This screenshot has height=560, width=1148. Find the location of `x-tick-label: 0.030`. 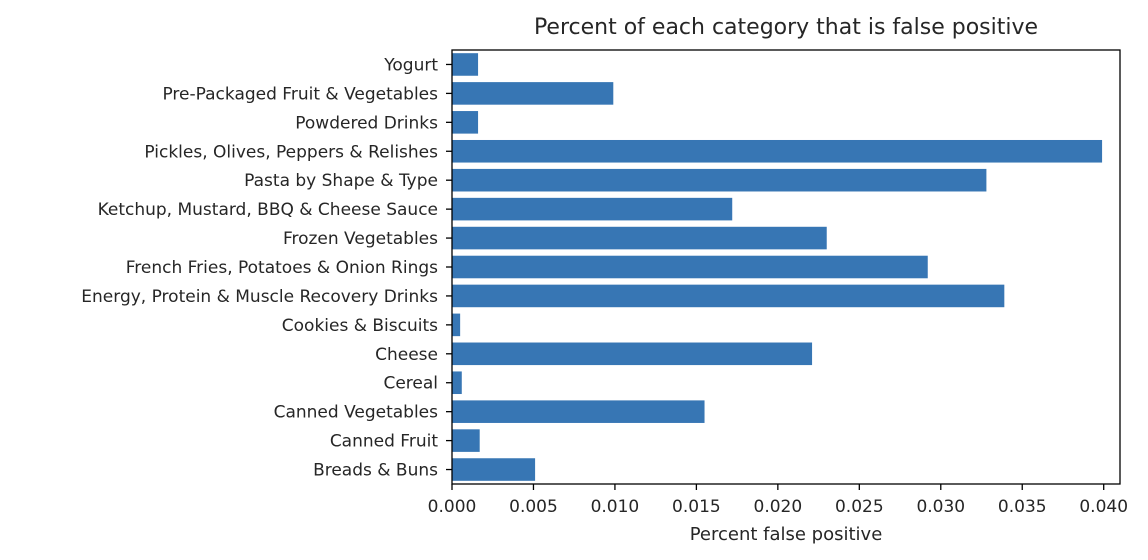

x-tick-label: 0.030 is located at coordinates (940, 507).